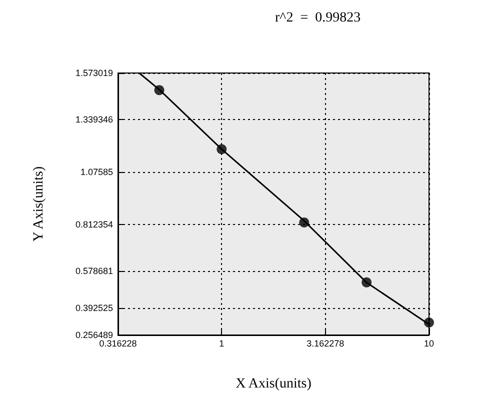  Describe the element at coordinates (429, 343) in the screenshot. I see `x-tick-label: 10` at that location.